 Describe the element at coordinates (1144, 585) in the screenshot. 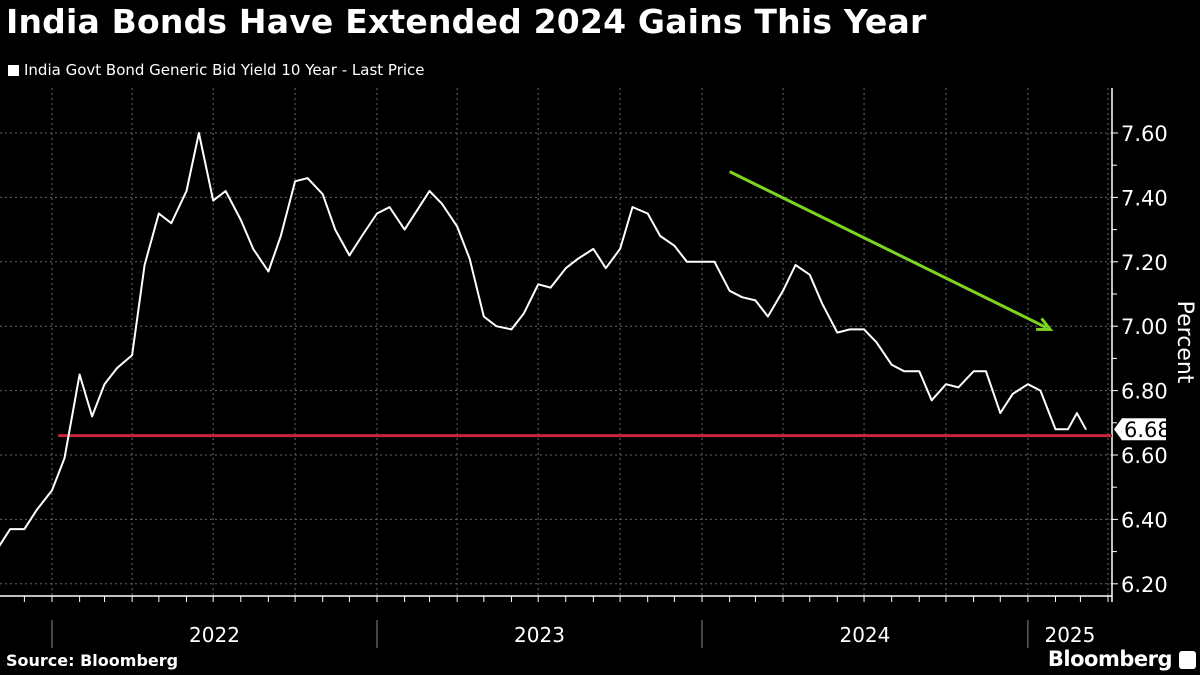

I see `y-tick-label: 6.20` at that location.